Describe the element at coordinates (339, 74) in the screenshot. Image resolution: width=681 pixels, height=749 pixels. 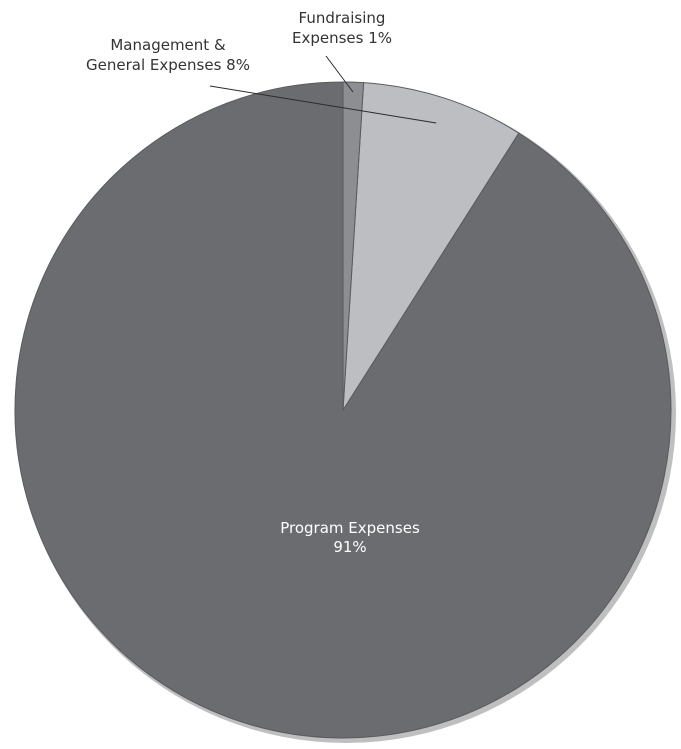
I see `leader-line-fundraising-expenses` at that location.